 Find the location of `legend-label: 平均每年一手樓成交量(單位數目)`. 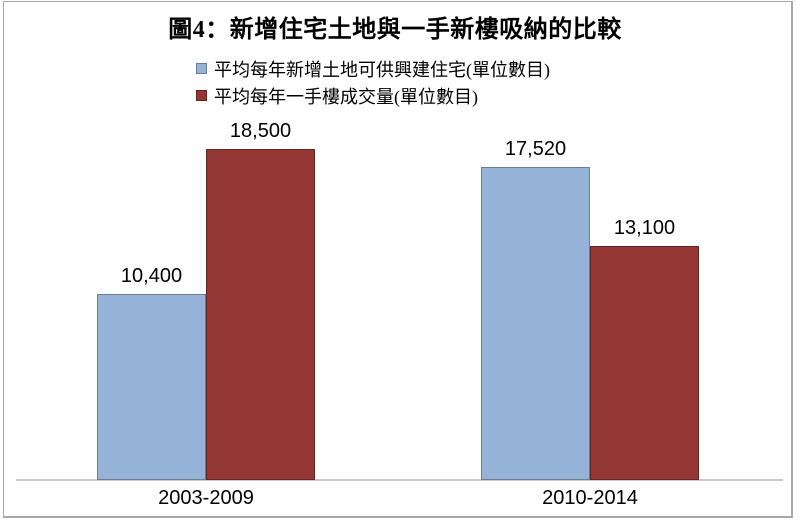

legend-label: 平均每年一手樓成交量(單位數目) is located at coordinates (346, 96).